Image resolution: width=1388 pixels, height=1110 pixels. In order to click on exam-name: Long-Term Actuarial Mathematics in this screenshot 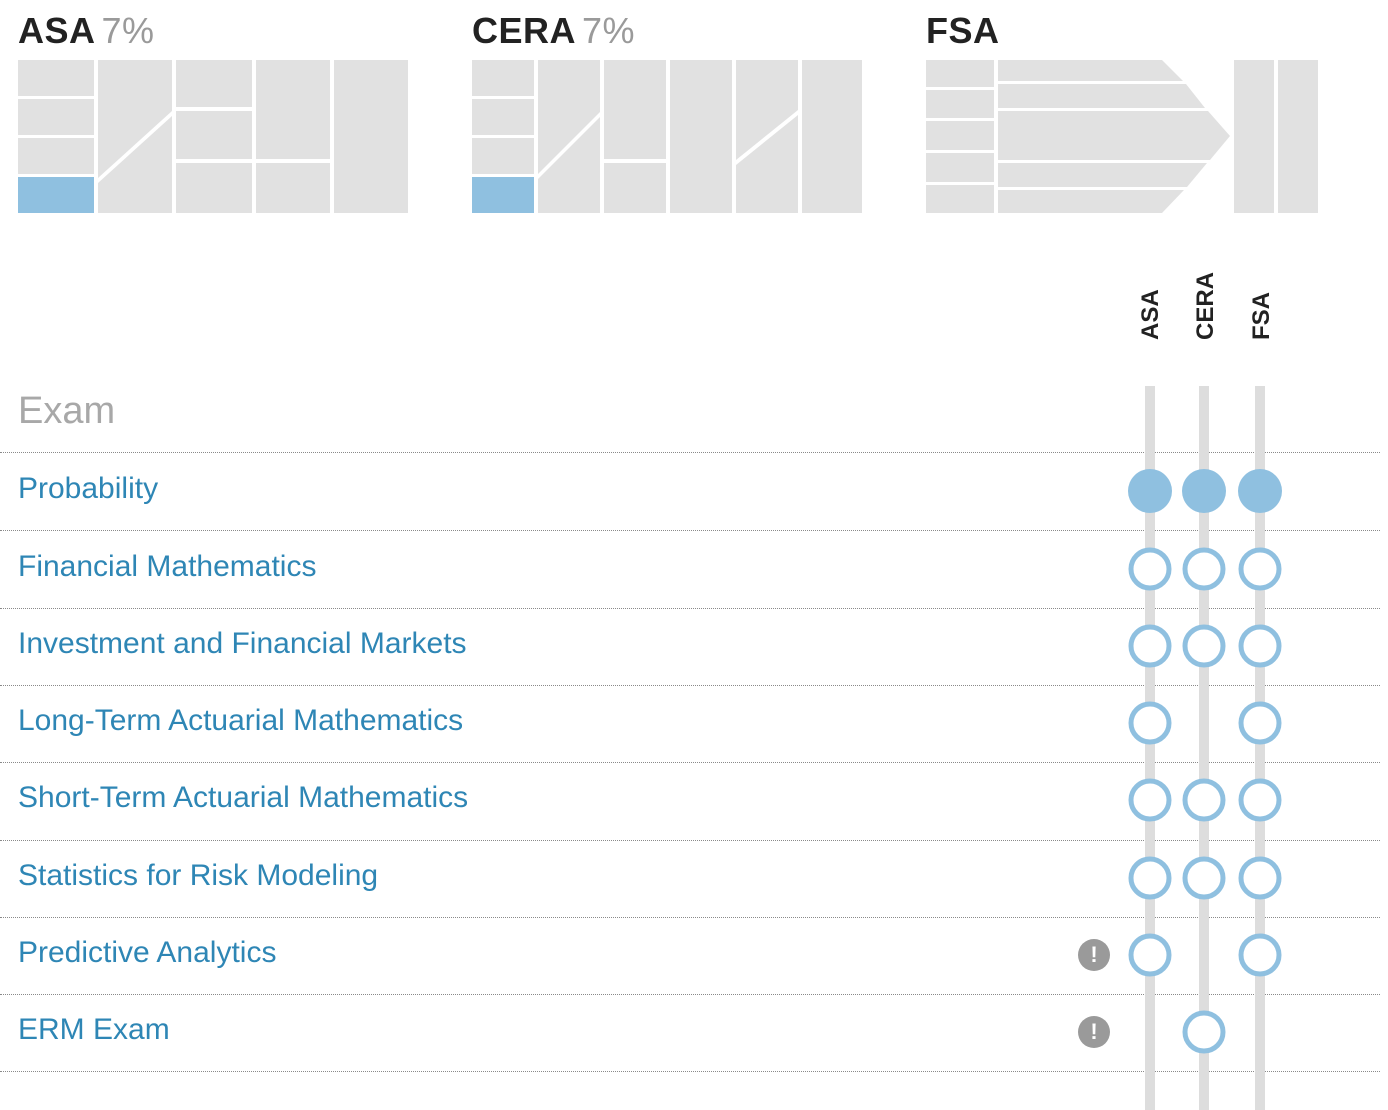, I will do `click(241, 720)`.